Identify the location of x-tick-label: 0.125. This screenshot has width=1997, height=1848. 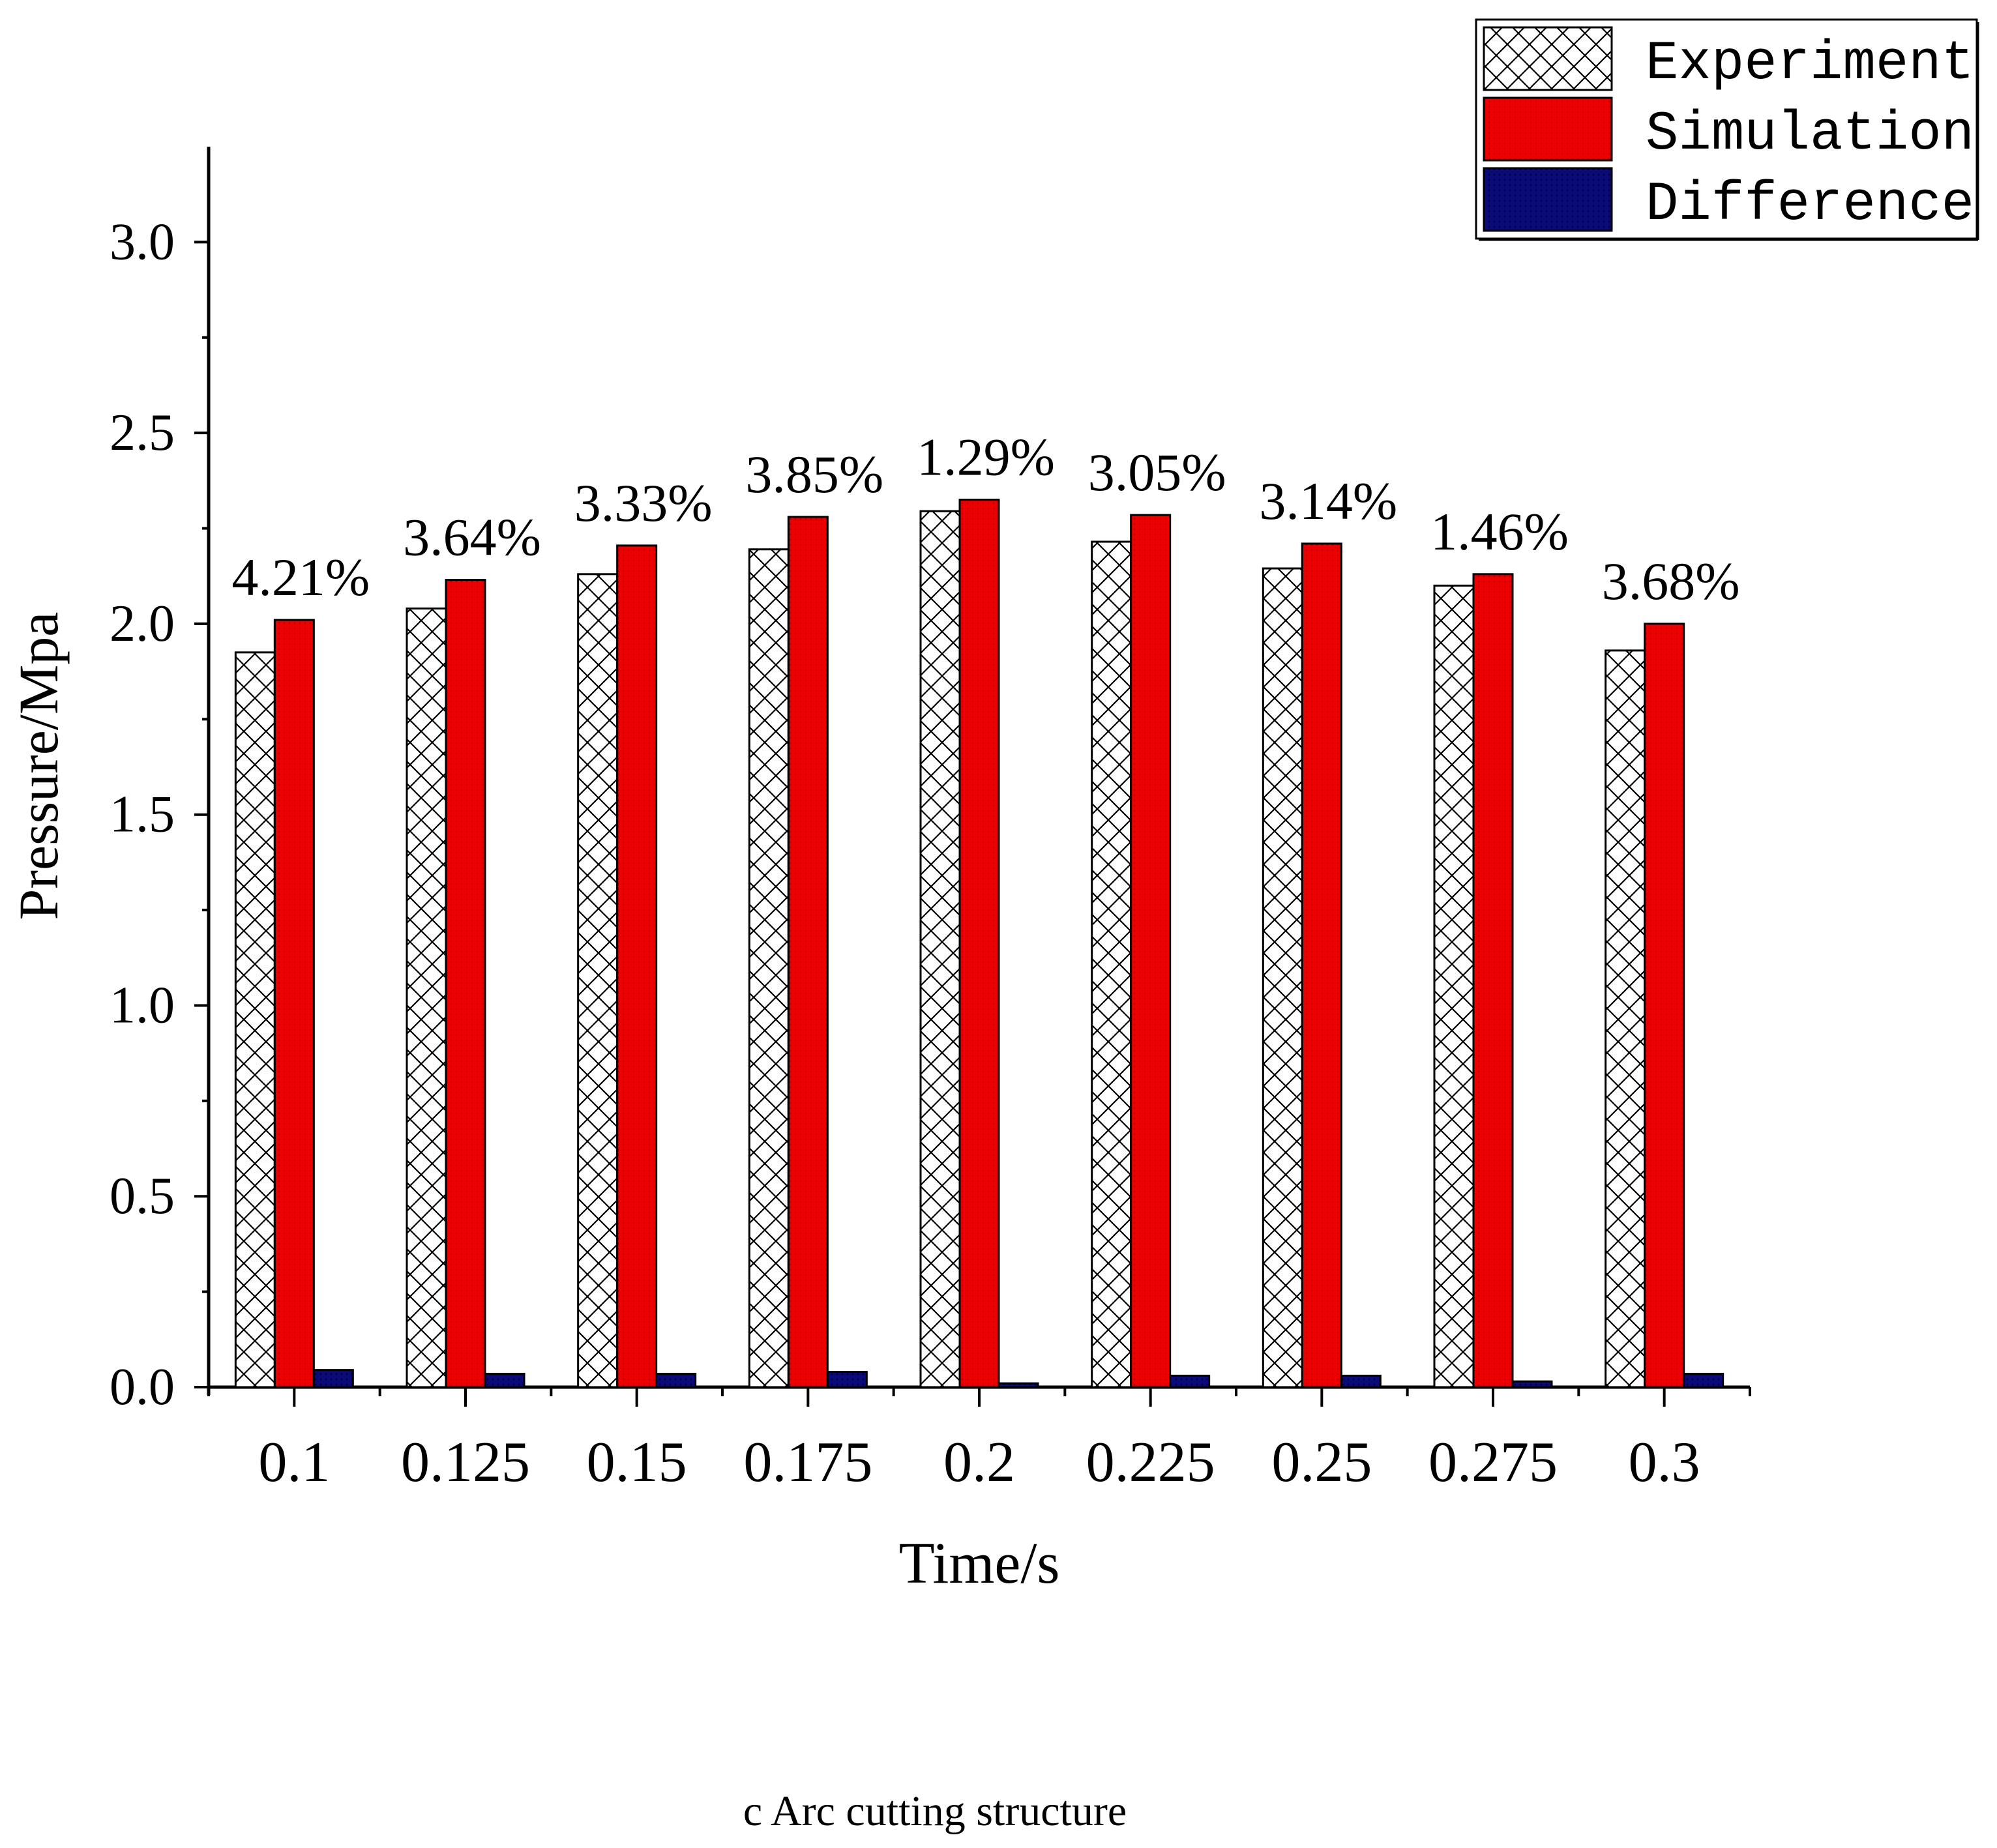
(465, 1462).